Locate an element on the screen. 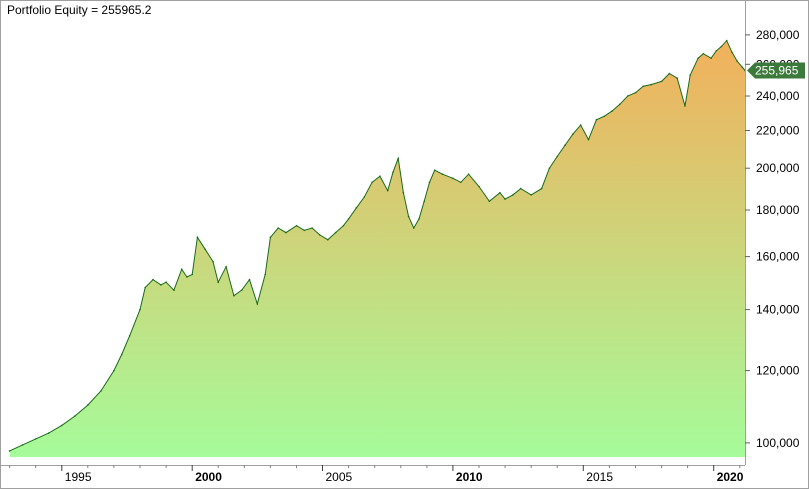 The height and width of the screenshot is (489, 809). last-value-tag-group: 255,965 is located at coordinates (776, 70).